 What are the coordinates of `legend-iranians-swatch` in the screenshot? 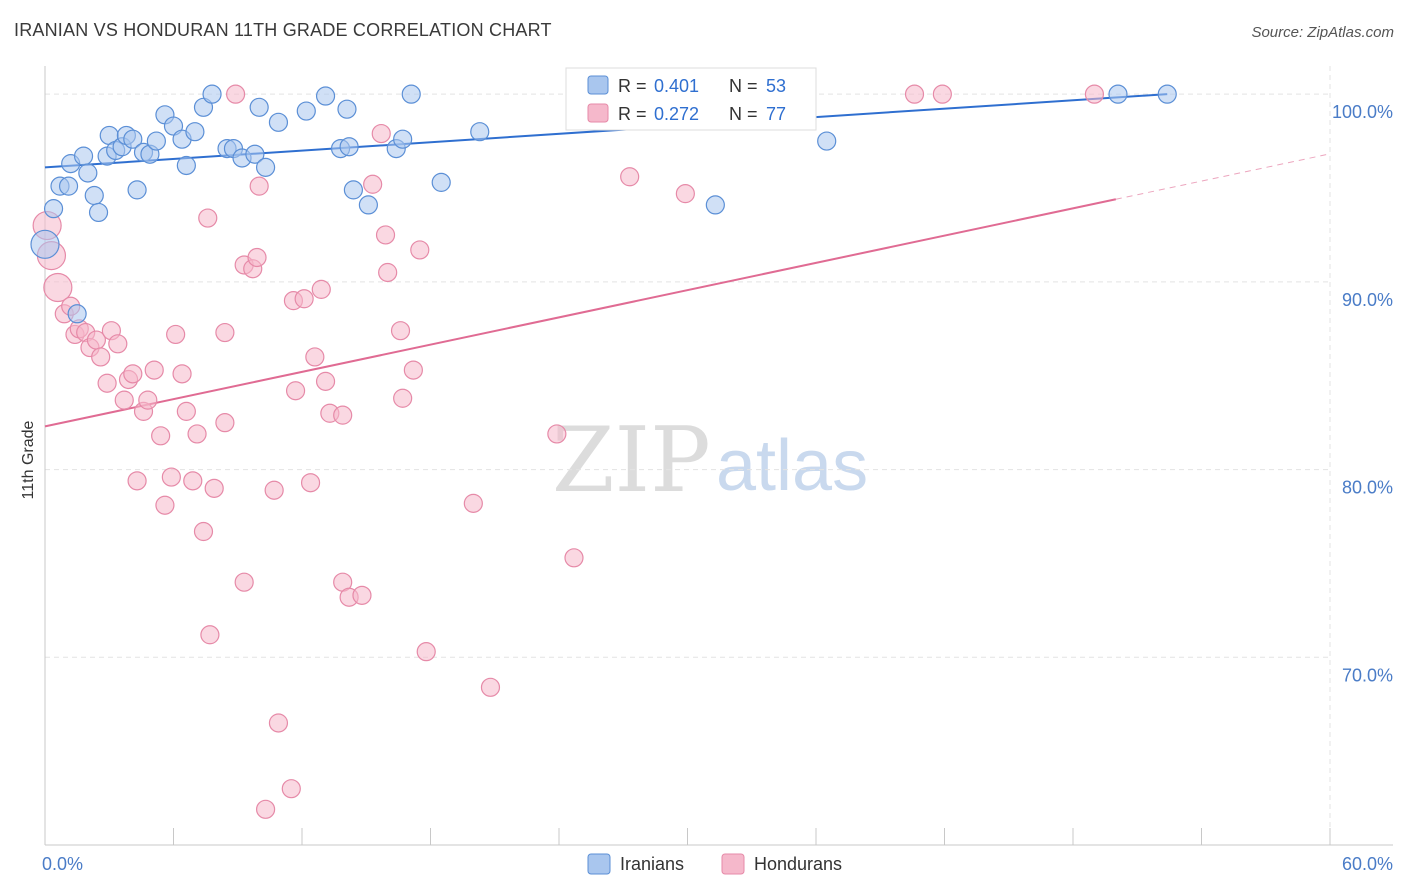 It's located at (599, 864).